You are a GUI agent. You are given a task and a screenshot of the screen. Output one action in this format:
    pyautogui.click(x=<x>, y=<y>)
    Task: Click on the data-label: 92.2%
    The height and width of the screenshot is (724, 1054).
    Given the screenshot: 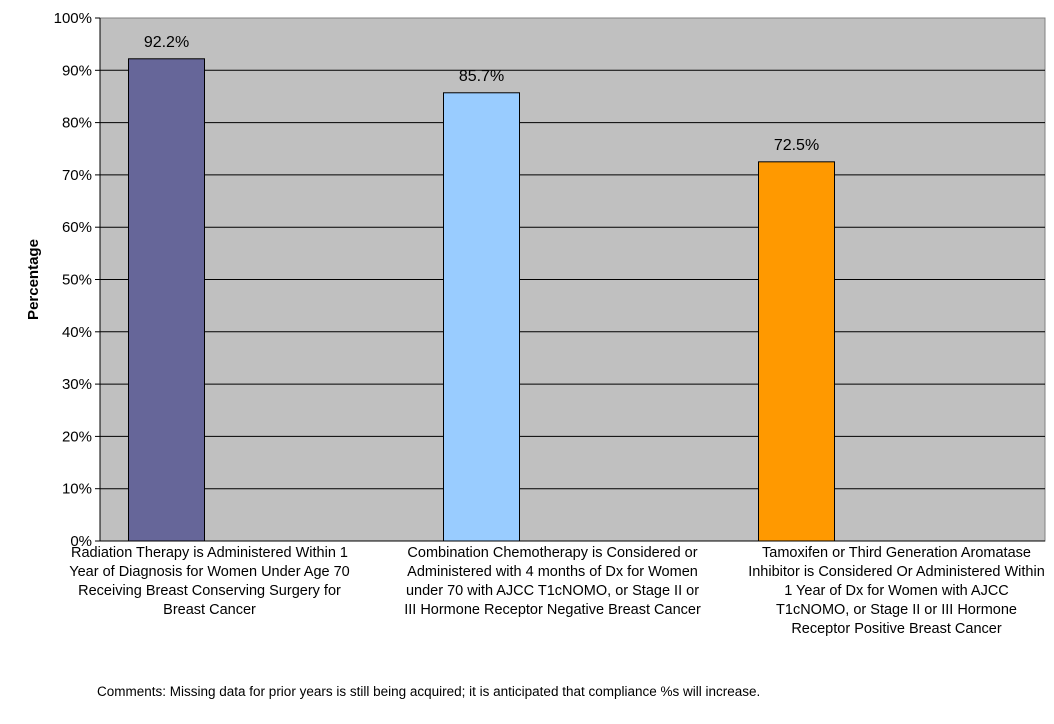 What is the action you would take?
    pyautogui.click(x=166, y=42)
    